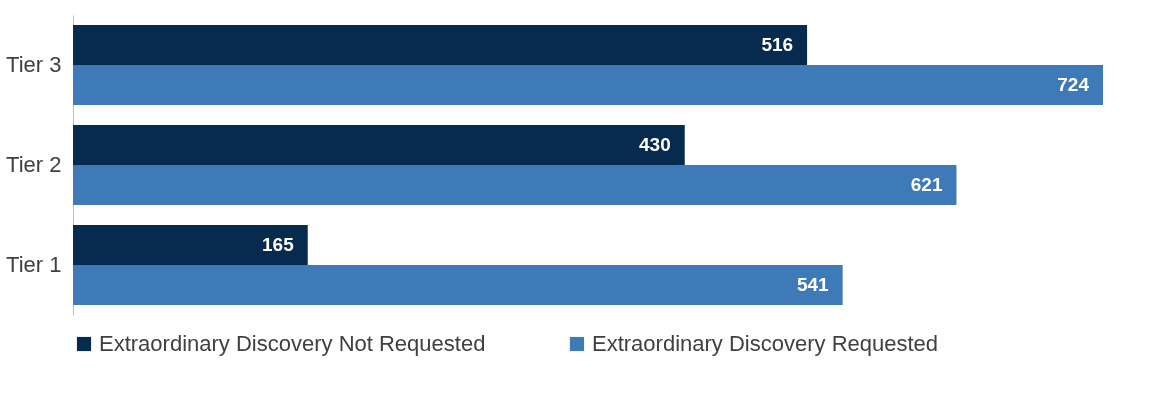 Image resolution: width=1165 pixels, height=408 pixels. I want to click on data-label: 430, so click(655, 144).